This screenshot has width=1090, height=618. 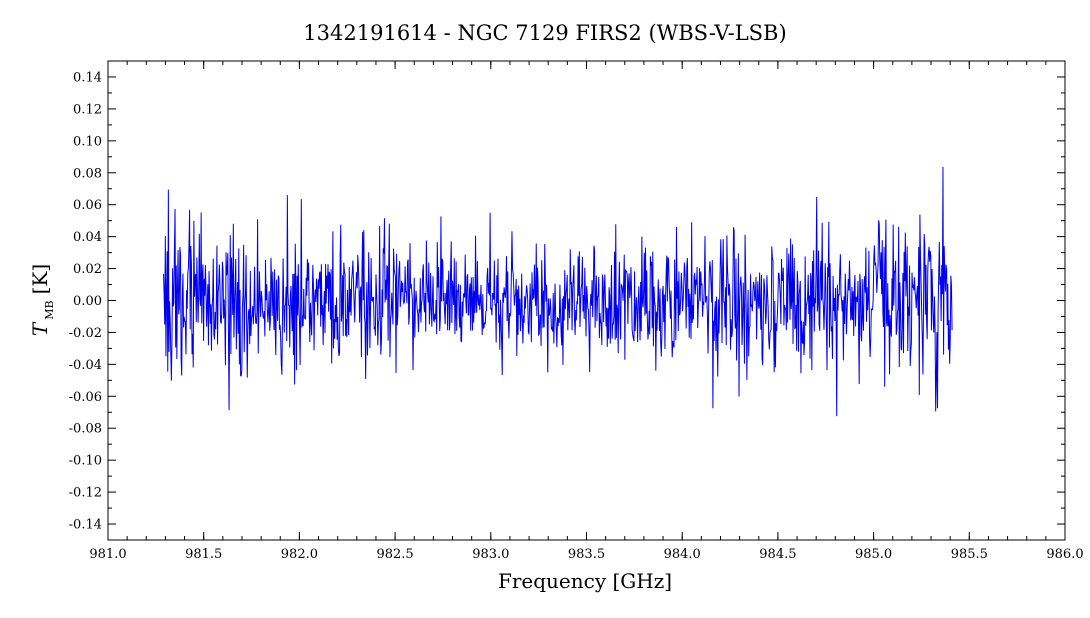 I want to click on svg-text:TMB[K]: T MB [K], so click(x=42, y=300).